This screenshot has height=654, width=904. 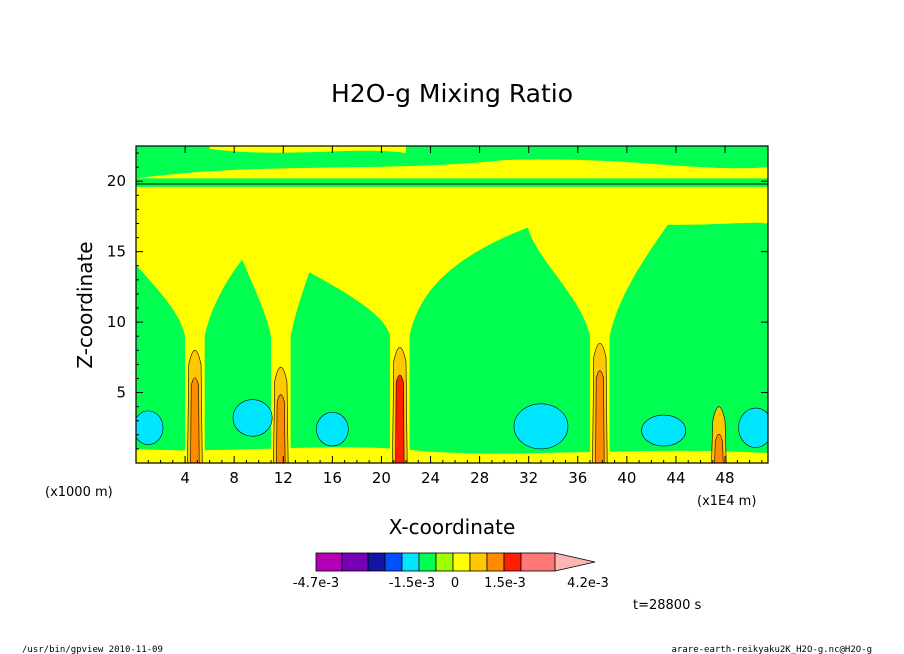 I want to click on colorbar-label: 1.5e-3, so click(x=505, y=583).